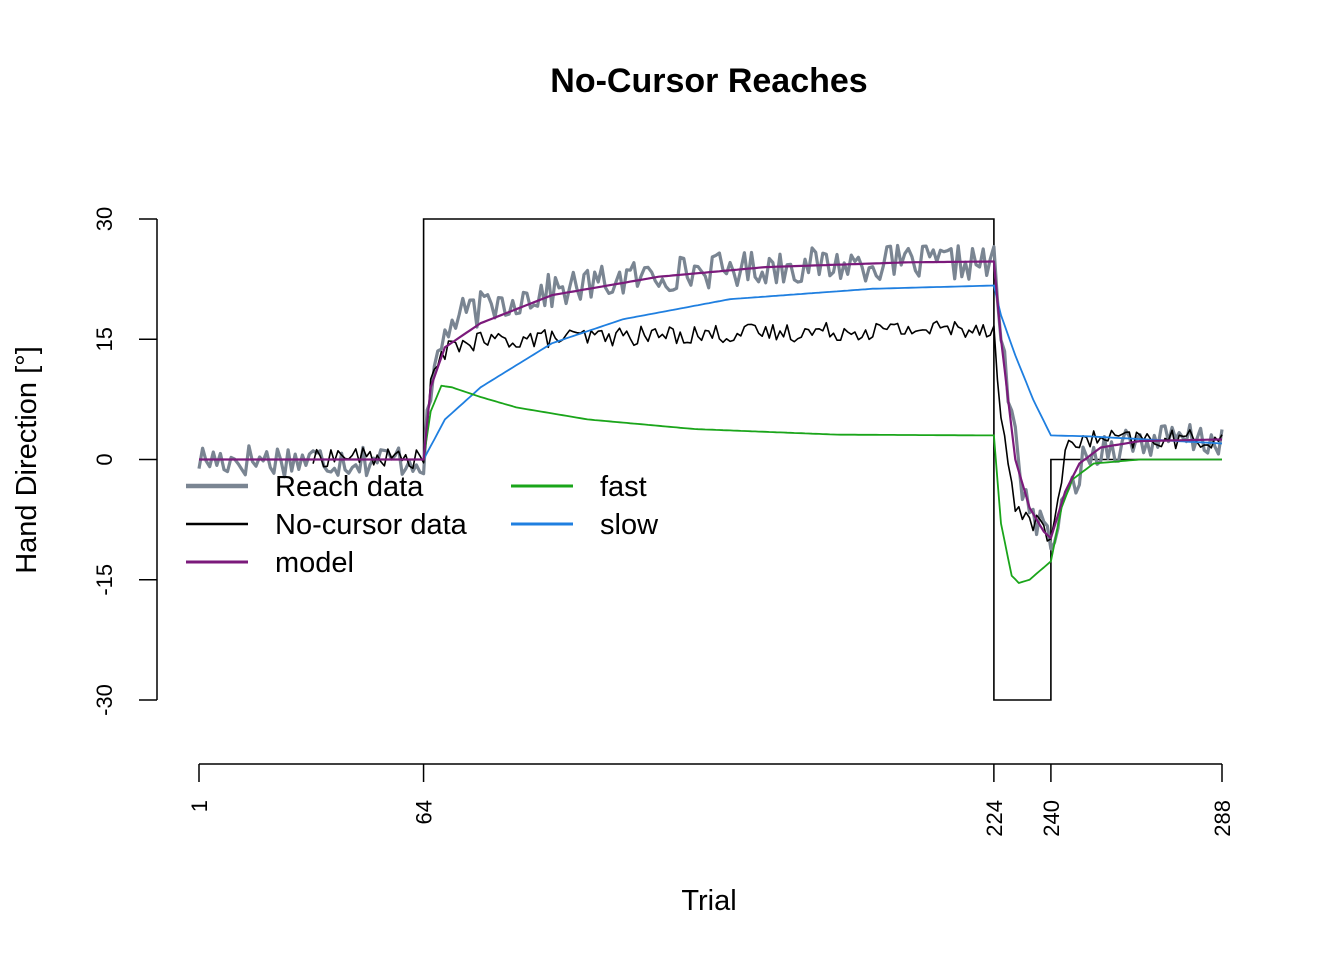 The height and width of the screenshot is (965, 1344). What do you see at coordinates (994, 818) in the screenshot?
I see `x-tick-label: 224` at bounding box center [994, 818].